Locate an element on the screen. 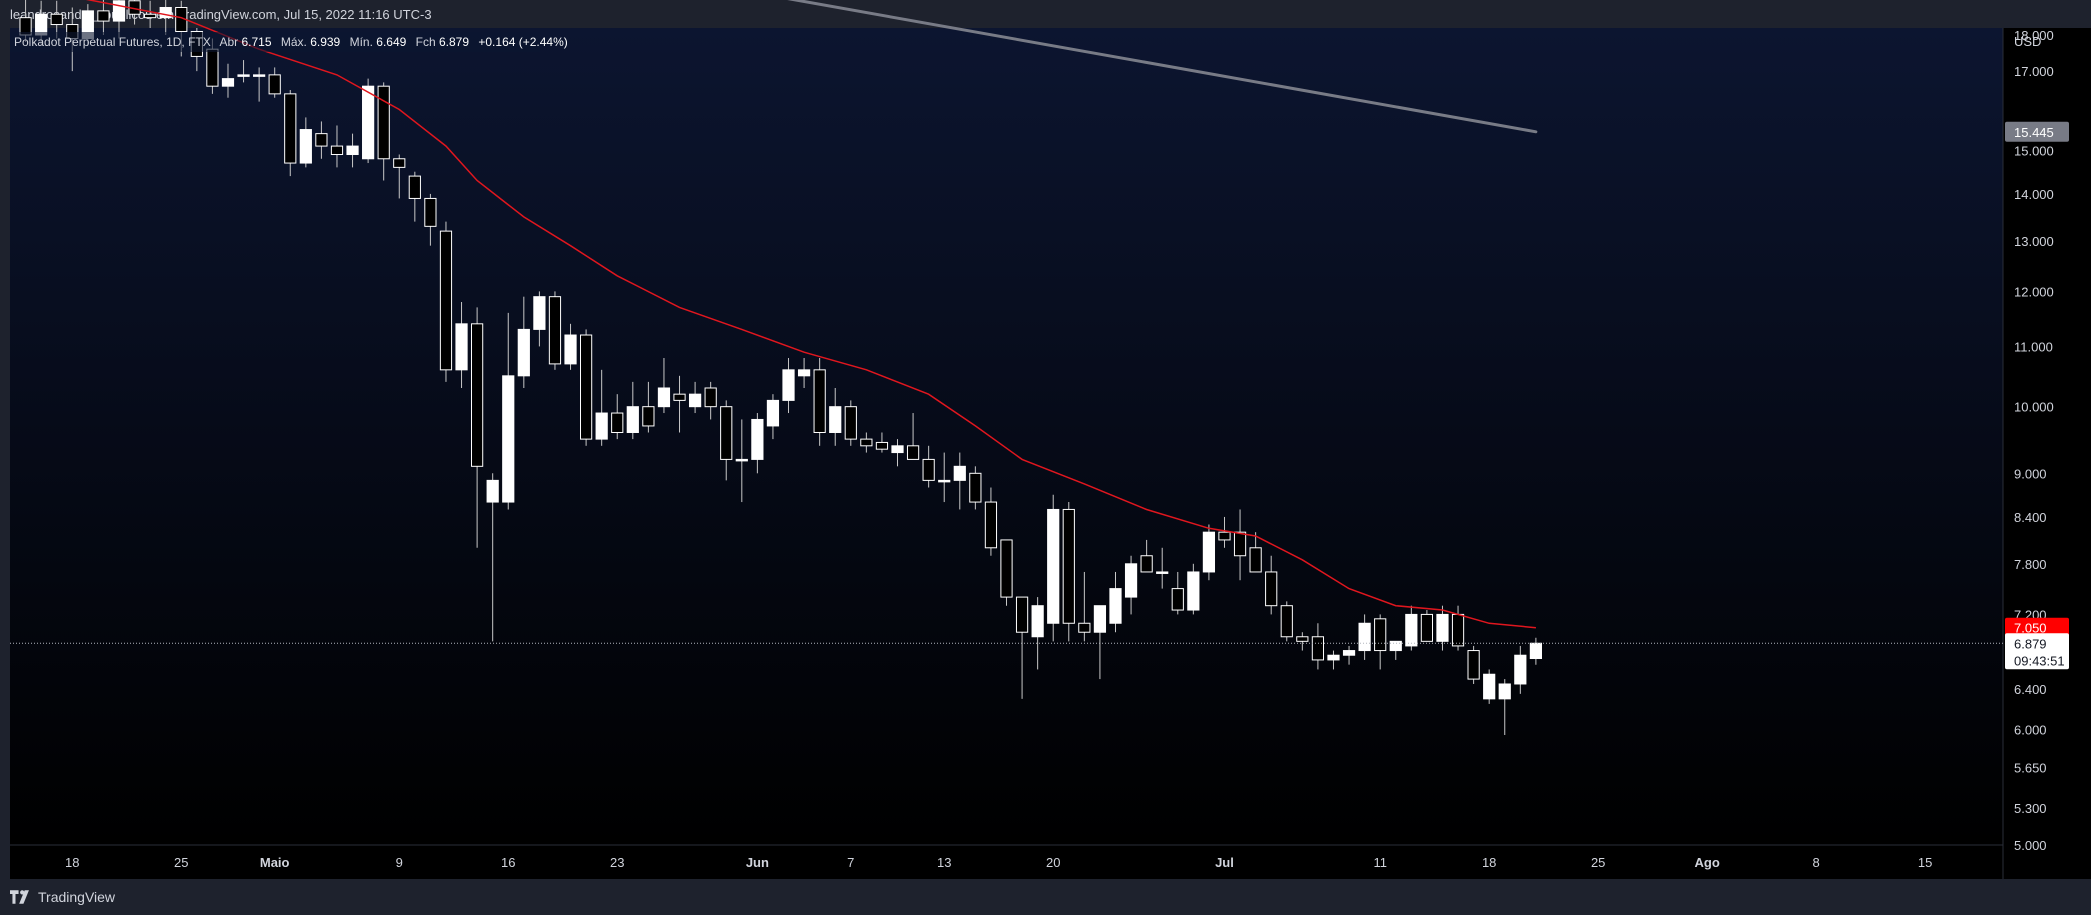  time-axis: 18 25 Maio 9 16 23 Jun 7 13 20 Jul 11 18 25 Ago 8 15 is located at coordinates (998, 862).